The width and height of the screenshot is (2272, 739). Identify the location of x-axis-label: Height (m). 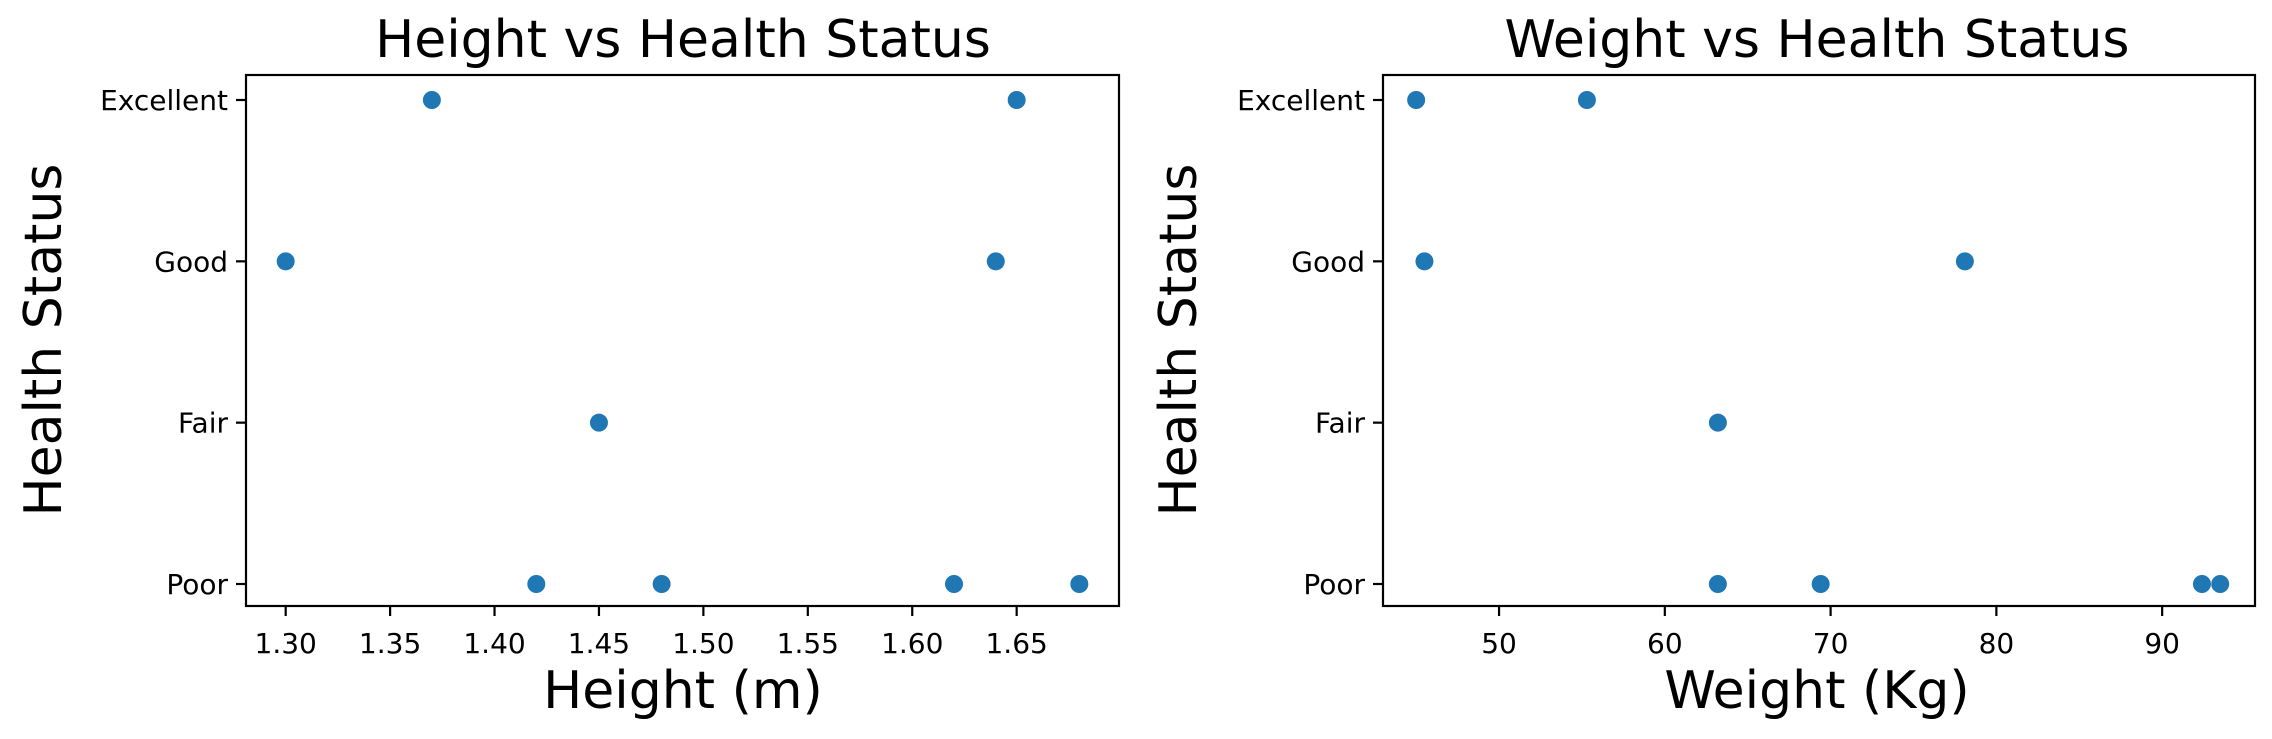
(683, 691).